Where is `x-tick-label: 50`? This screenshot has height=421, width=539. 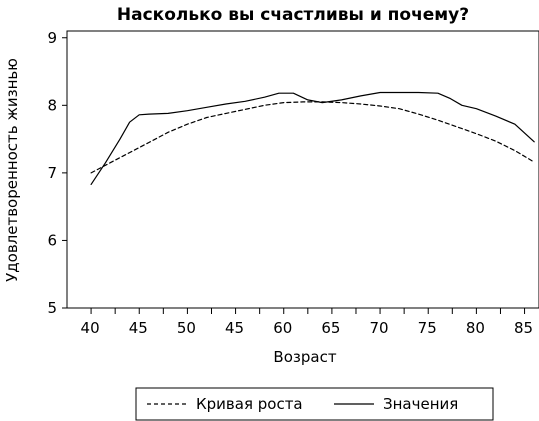 x-tick-label: 50 is located at coordinates (186, 328).